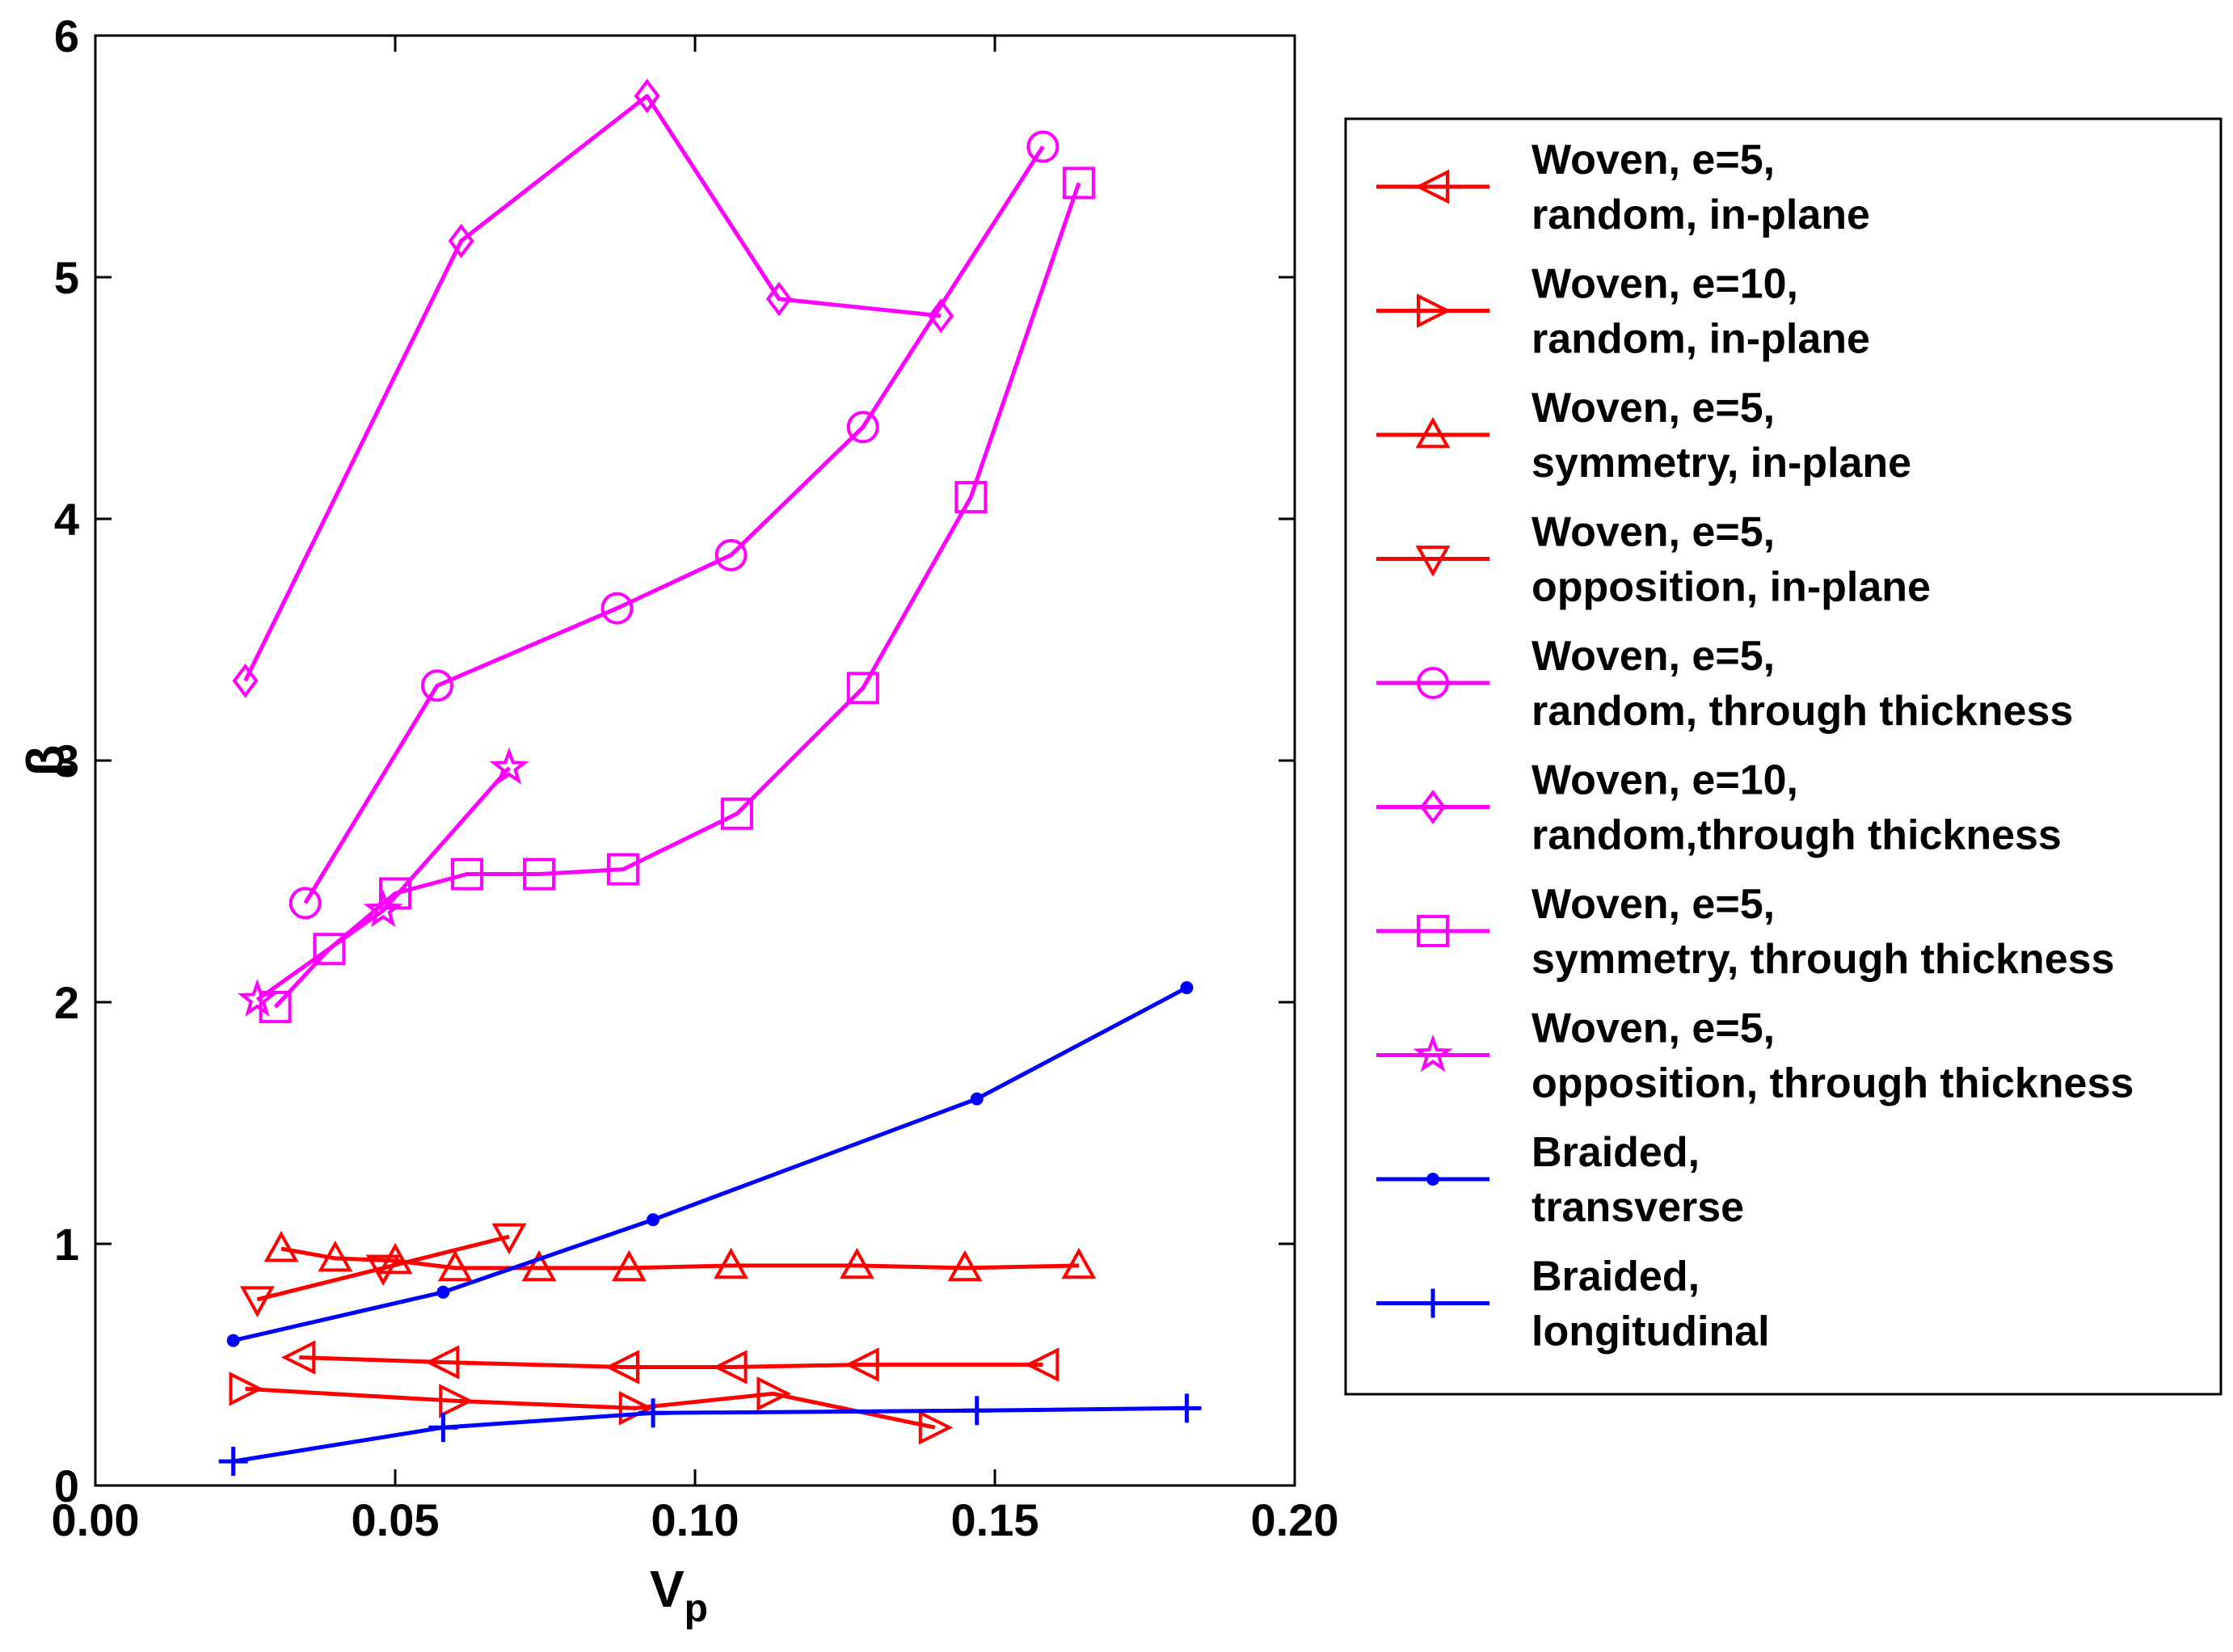 The width and height of the screenshot is (2233, 1652). I want to click on legend-label-s3-line1: symmetry, in-plane, so click(1722, 464).